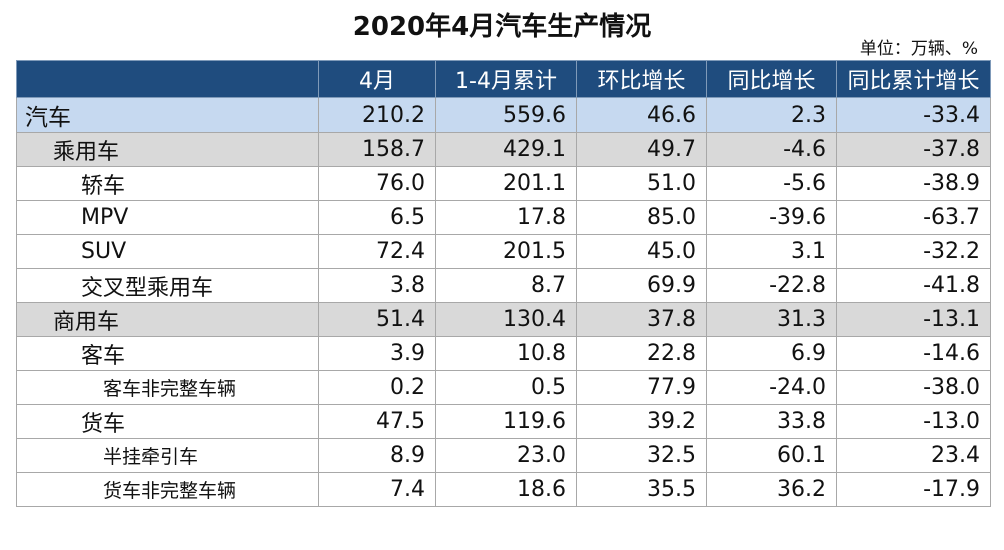 This screenshot has width=1004, height=550. I want to click on table-row: 货车 47.5 119.6 39.2 33.8 -13.0, so click(503, 421).